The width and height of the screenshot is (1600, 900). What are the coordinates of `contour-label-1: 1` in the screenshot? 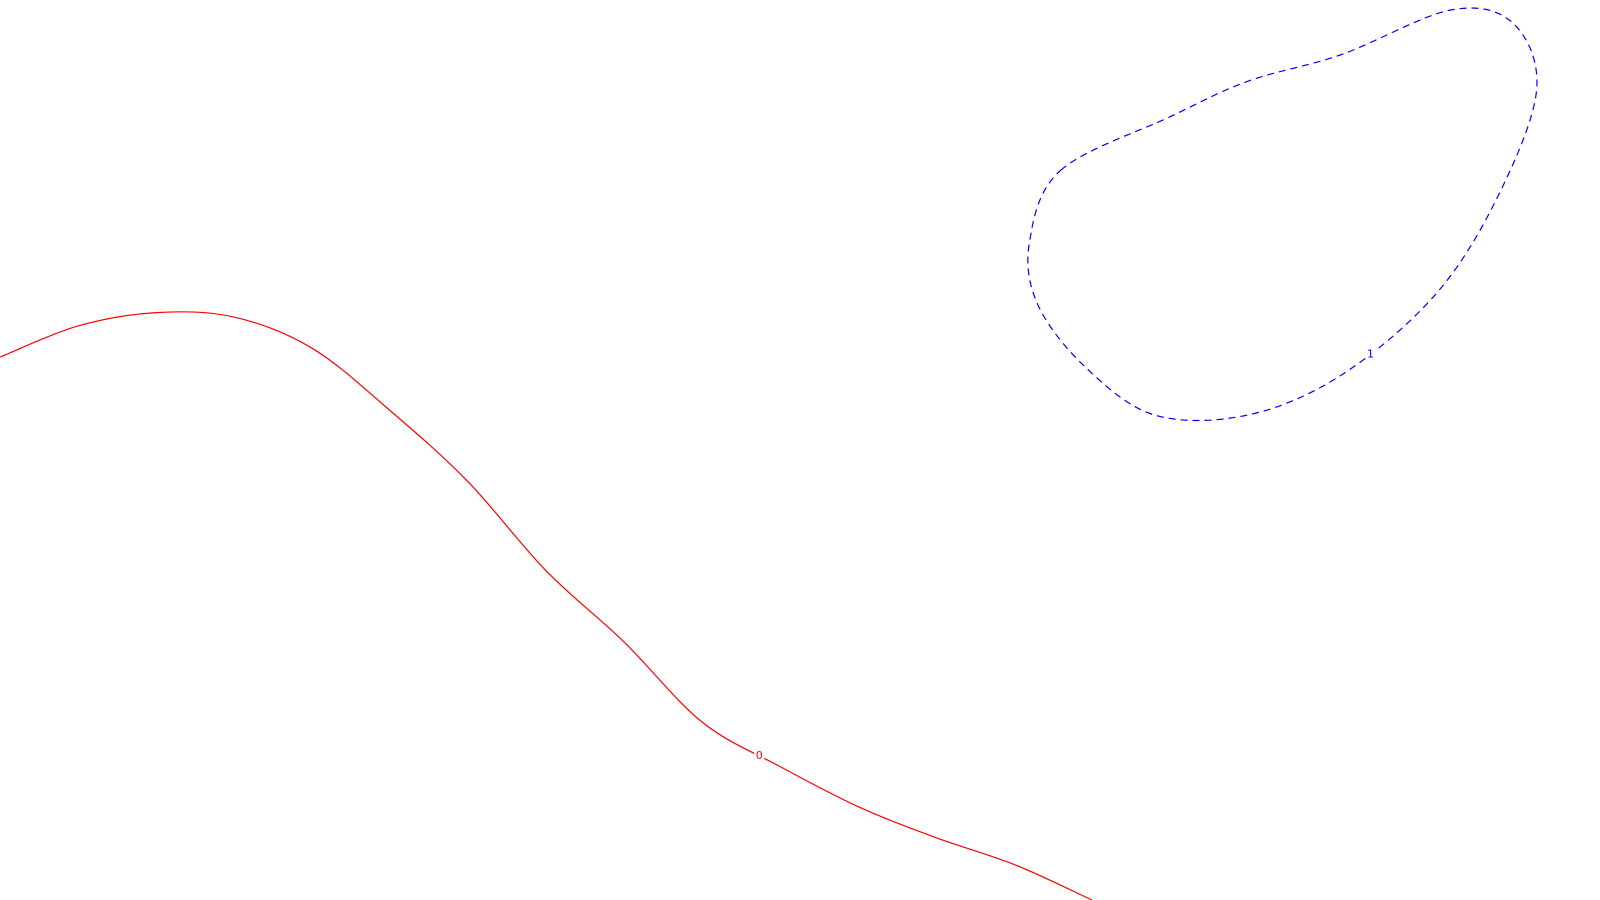 It's located at (1370, 354).